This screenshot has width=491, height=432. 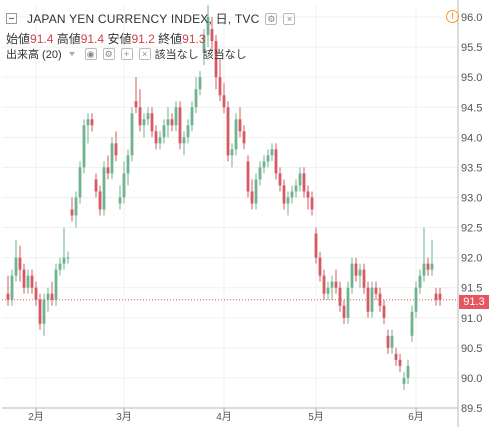 What do you see at coordinates (18, 39) in the screenshot?
I see `open-label: 始値` at bounding box center [18, 39].